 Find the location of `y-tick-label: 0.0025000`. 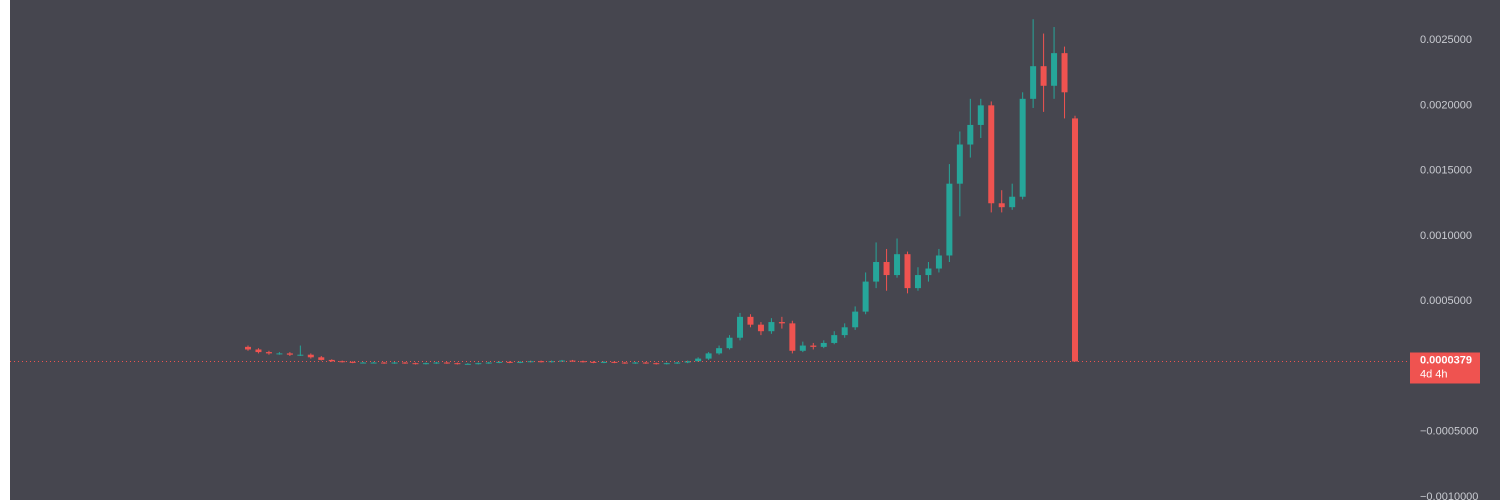

y-tick-label: 0.0025000 is located at coordinates (1446, 40).